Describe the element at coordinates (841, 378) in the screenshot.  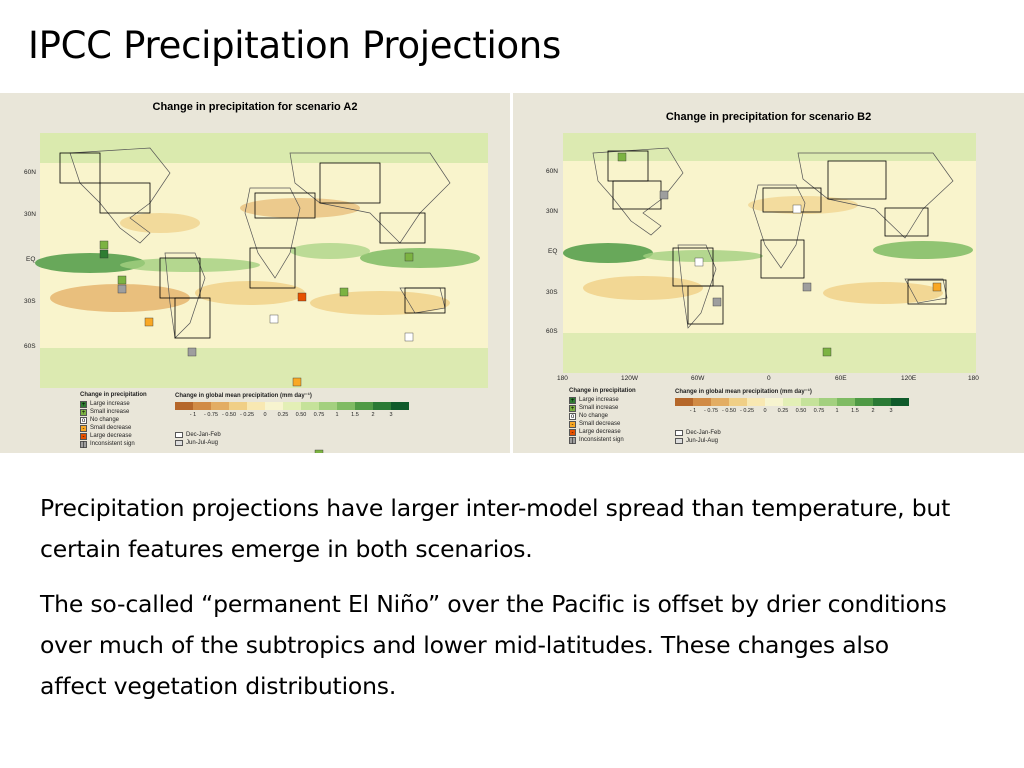
I see `lon-label-60e: 60E` at that location.